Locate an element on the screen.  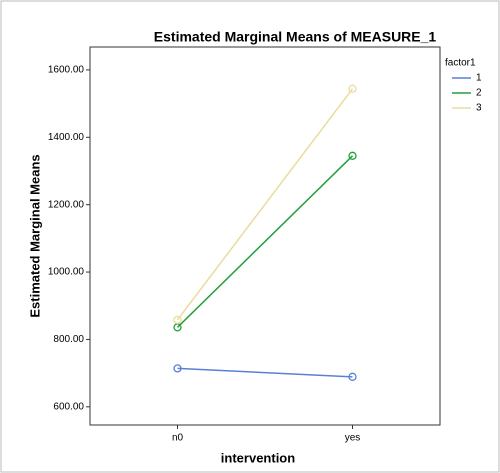
y-tick-label: 600.00 is located at coordinates (68, 406).